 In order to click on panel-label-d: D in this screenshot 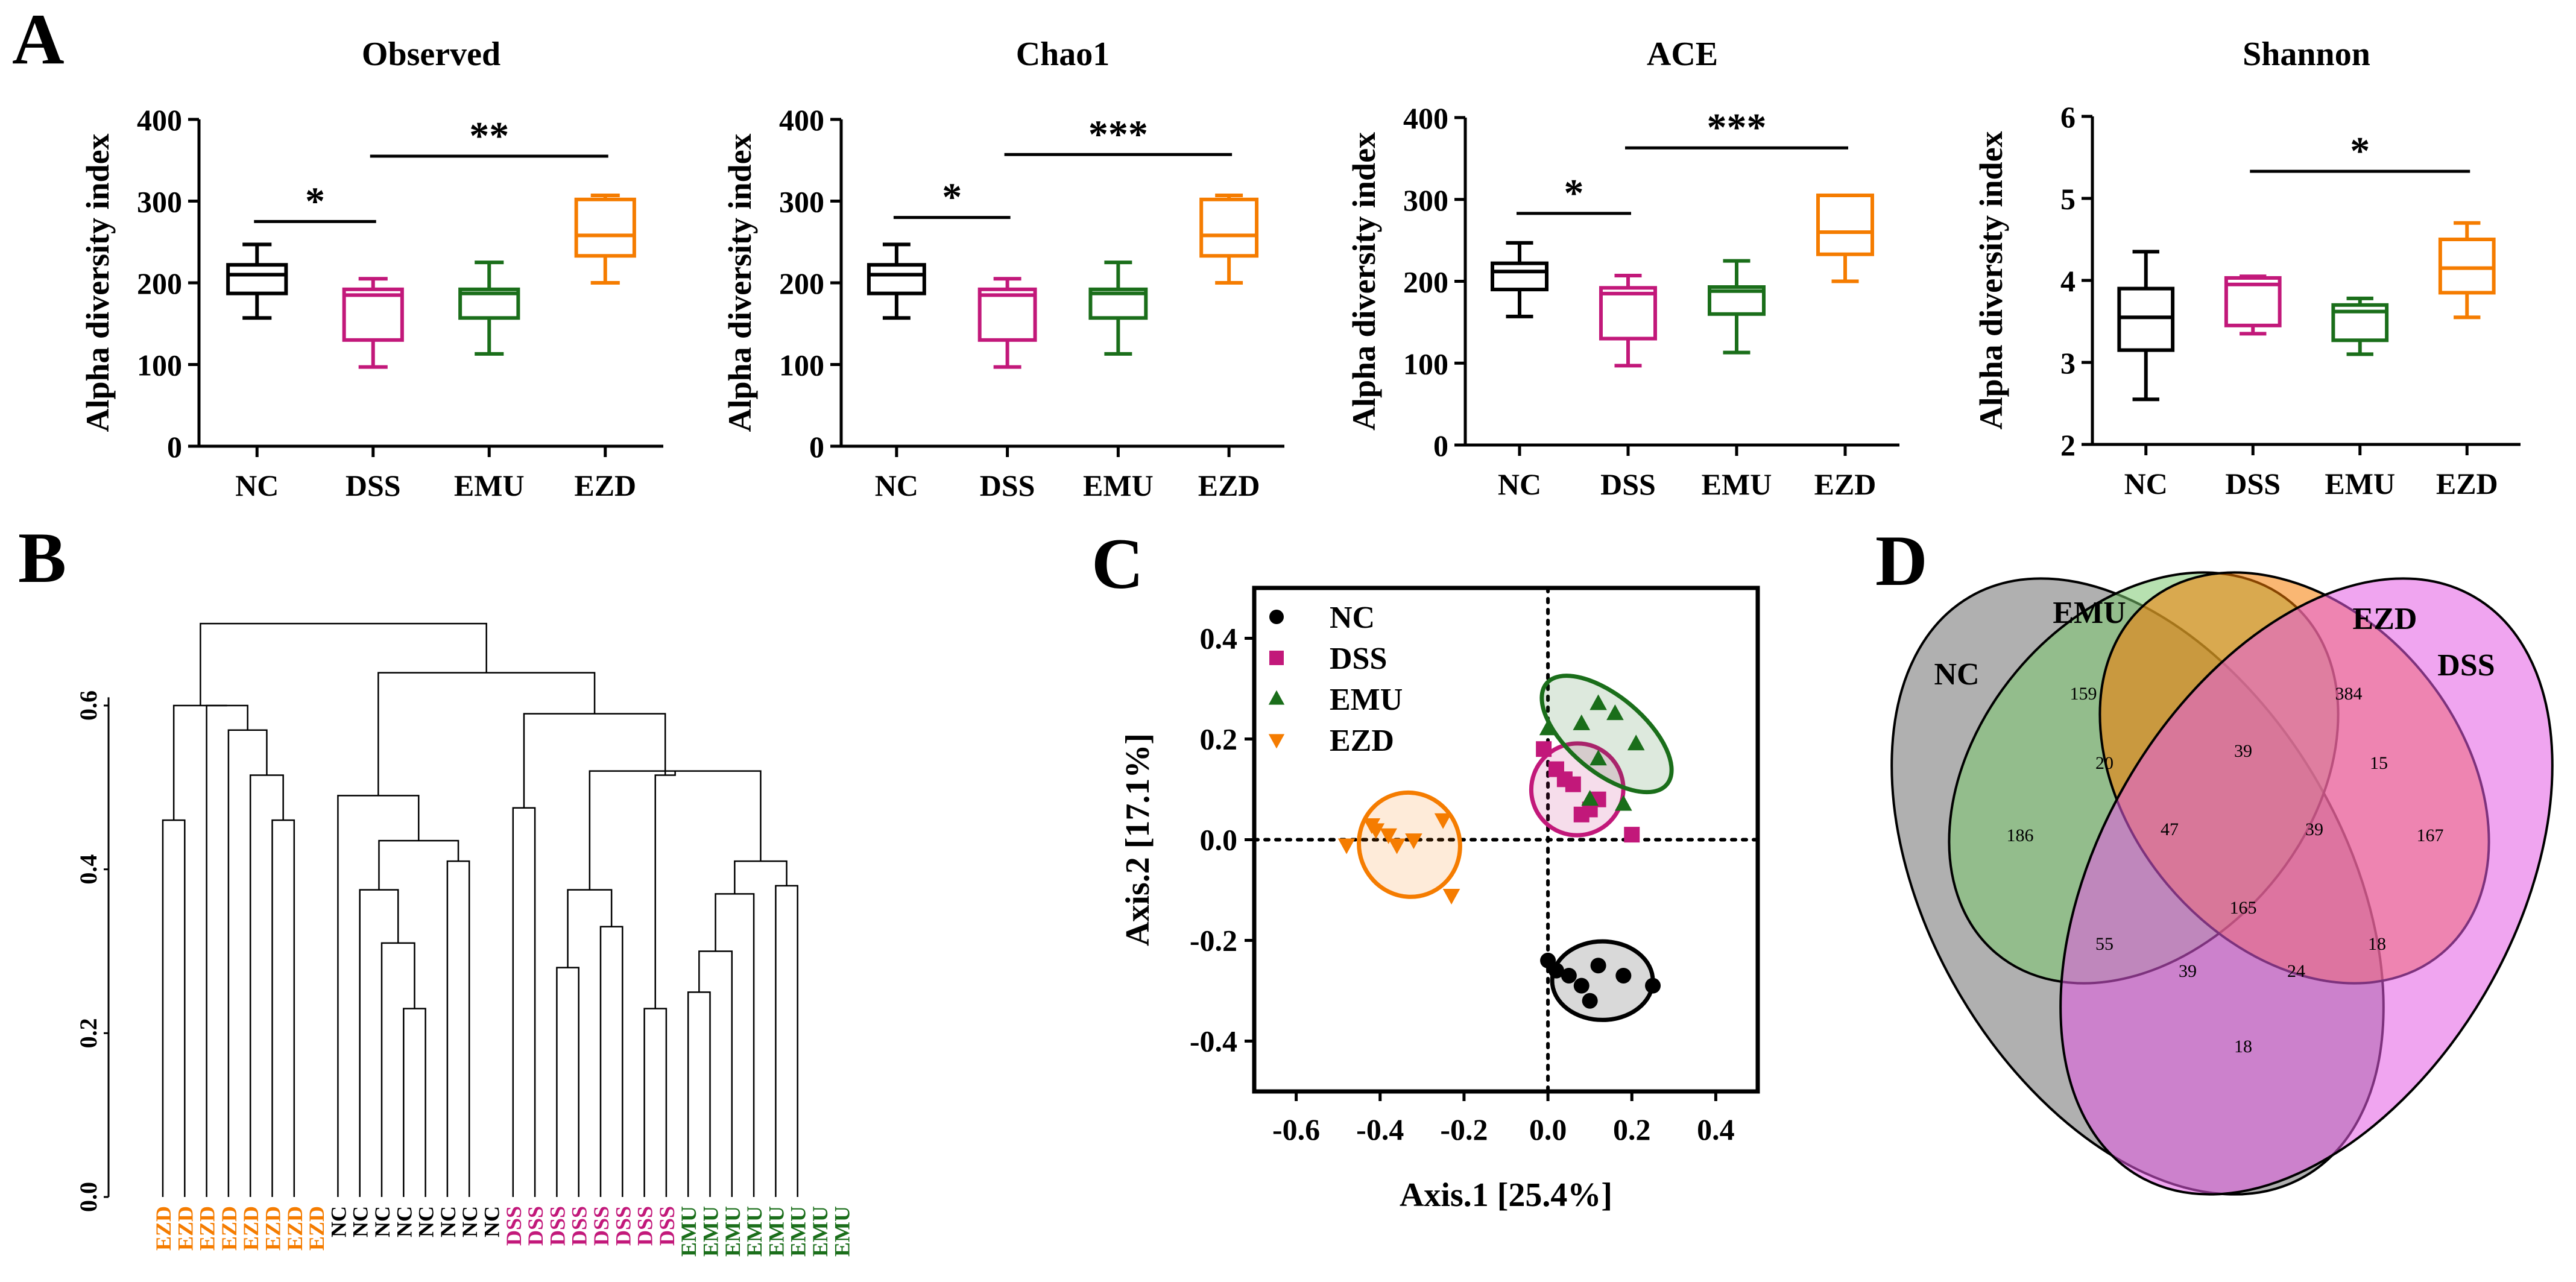, I will do `click(1901, 560)`.